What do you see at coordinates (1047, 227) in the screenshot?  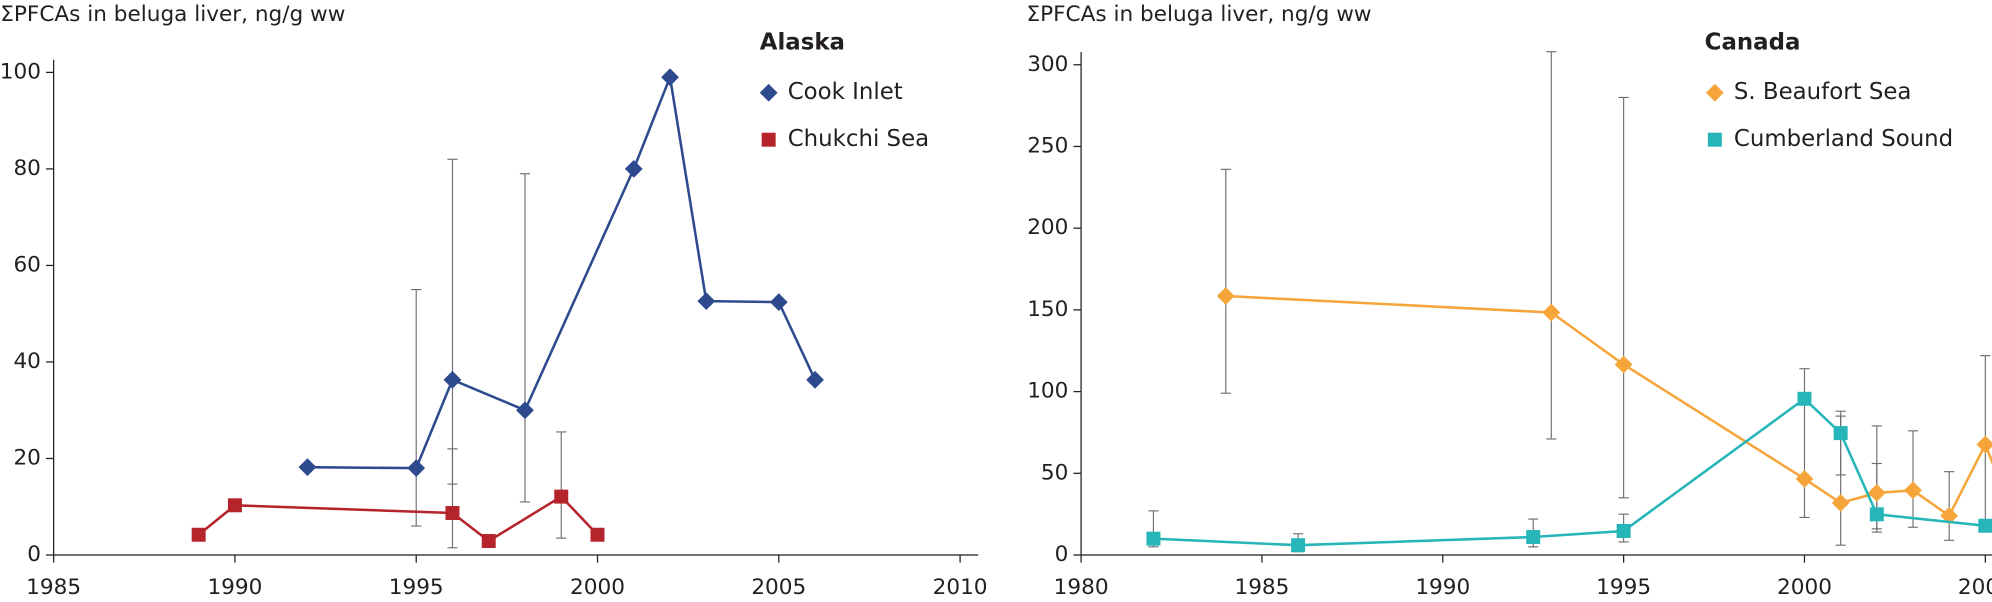 I see `y-tick-label: 200` at bounding box center [1047, 227].